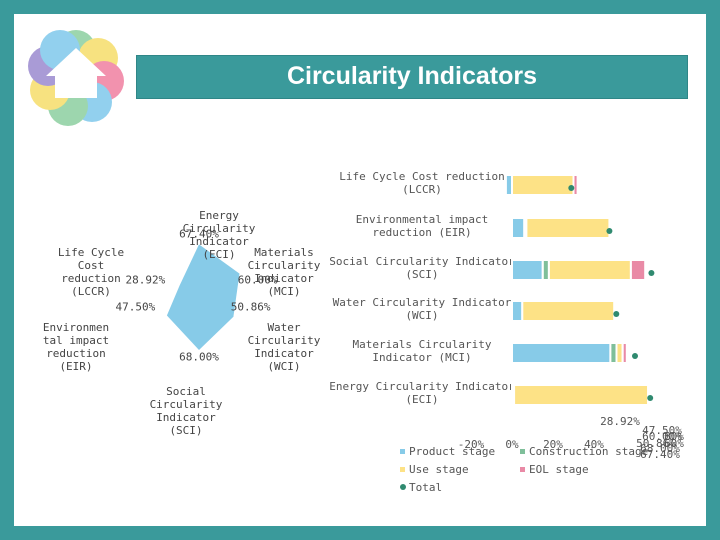 The image size is (720, 540). What do you see at coordinates (258, 279) in the screenshot?
I see `radar-value-label: 60.00%` at bounding box center [258, 279].